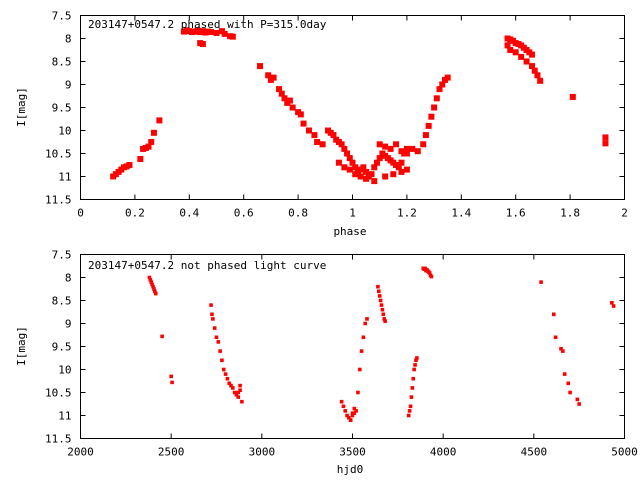  What do you see at coordinates (62, 255) in the screenshot?
I see `unphased-y-tick-label: 7.5` at bounding box center [62, 255].